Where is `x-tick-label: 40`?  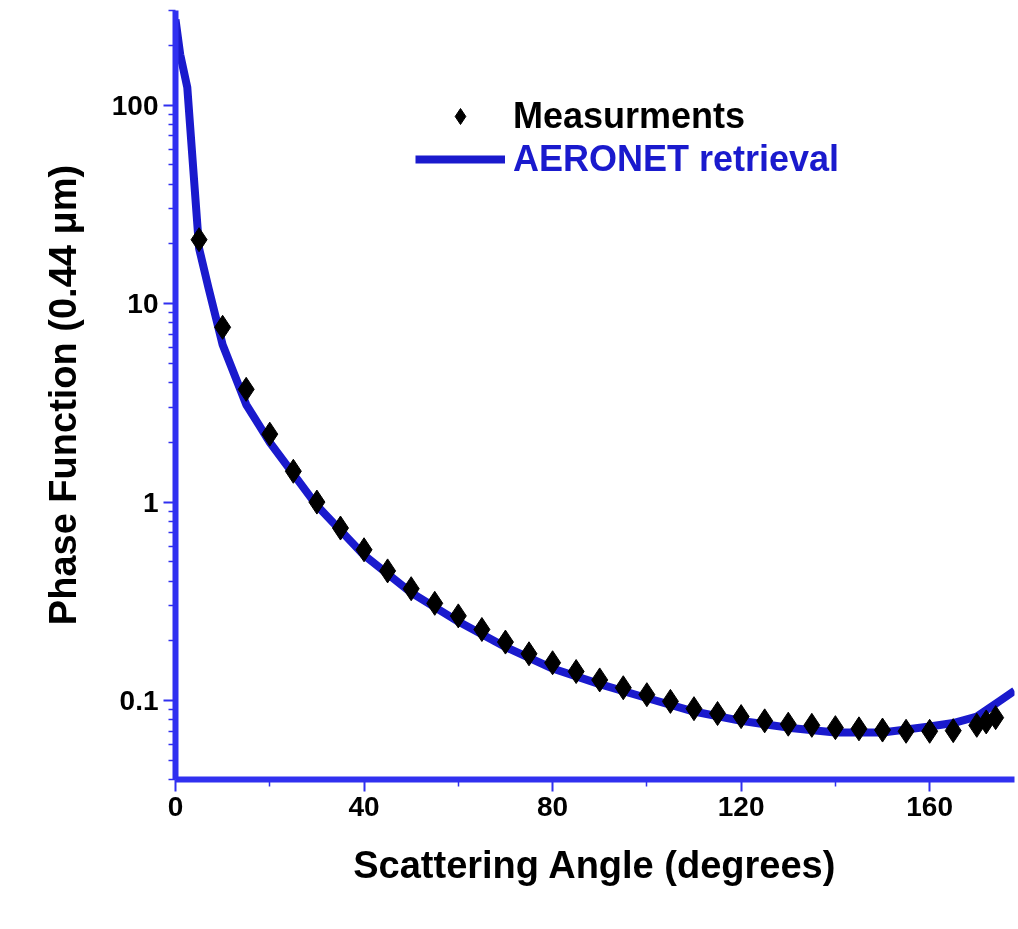
x-tick-label: 40 is located at coordinates (364, 806).